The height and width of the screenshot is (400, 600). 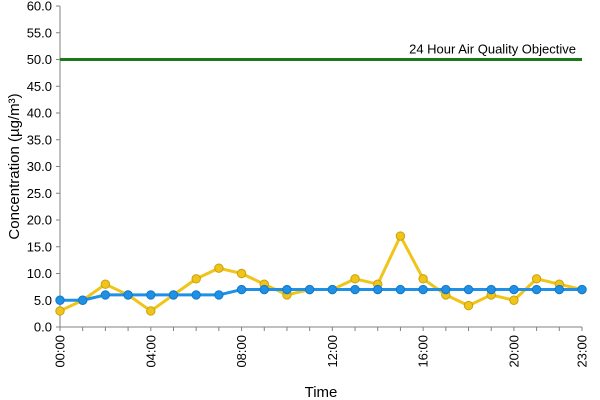 What do you see at coordinates (39, 59) in the screenshot?
I see `y-tick-label: 50.0` at bounding box center [39, 59].